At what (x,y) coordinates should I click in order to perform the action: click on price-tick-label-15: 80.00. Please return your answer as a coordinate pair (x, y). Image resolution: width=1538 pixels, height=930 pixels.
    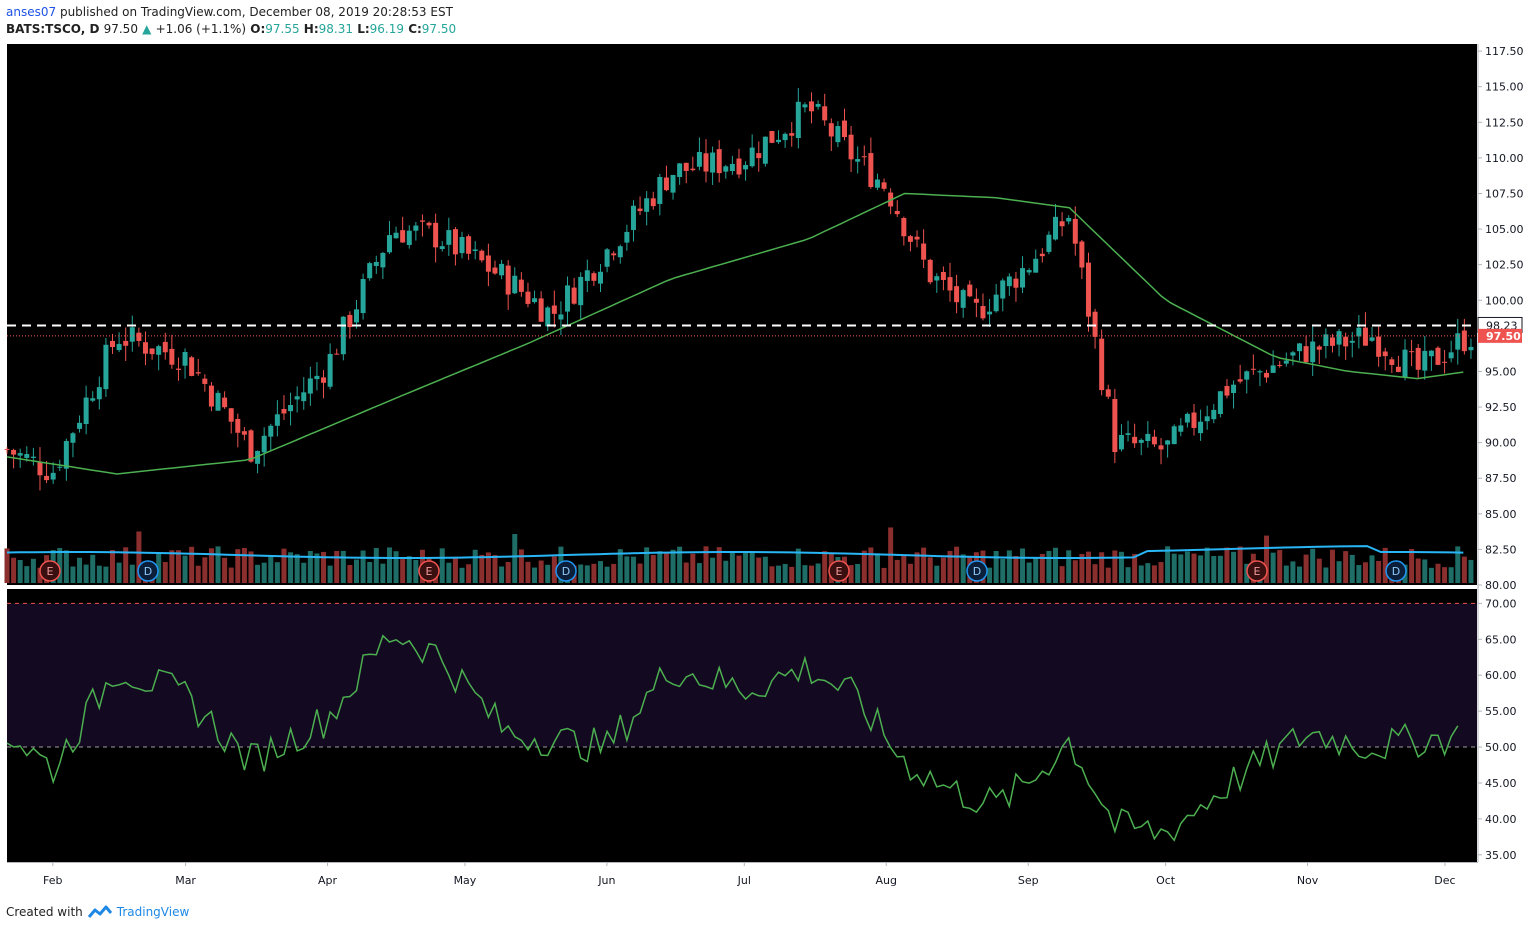
    Looking at the image, I should click on (1501, 585).